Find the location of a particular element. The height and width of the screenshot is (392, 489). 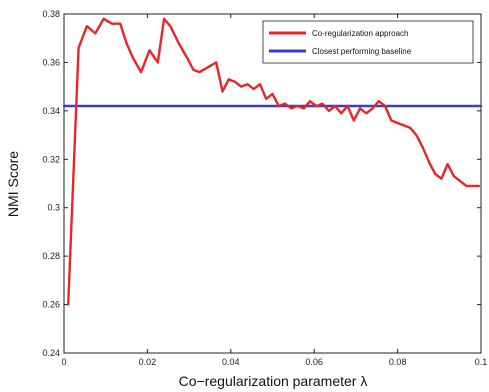

y-tick-label: 0.32 is located at coordinates (51, 159).